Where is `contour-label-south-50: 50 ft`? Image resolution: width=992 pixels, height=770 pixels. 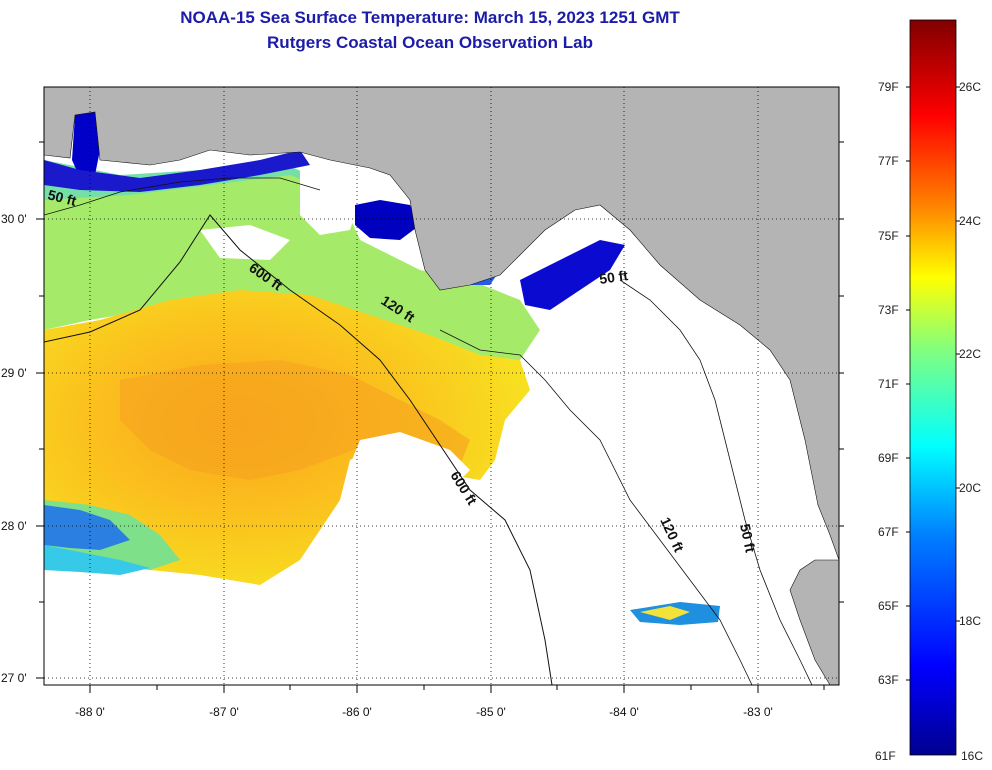
contour-label-south-50: 50 ft is located at coordinates (748, 538).